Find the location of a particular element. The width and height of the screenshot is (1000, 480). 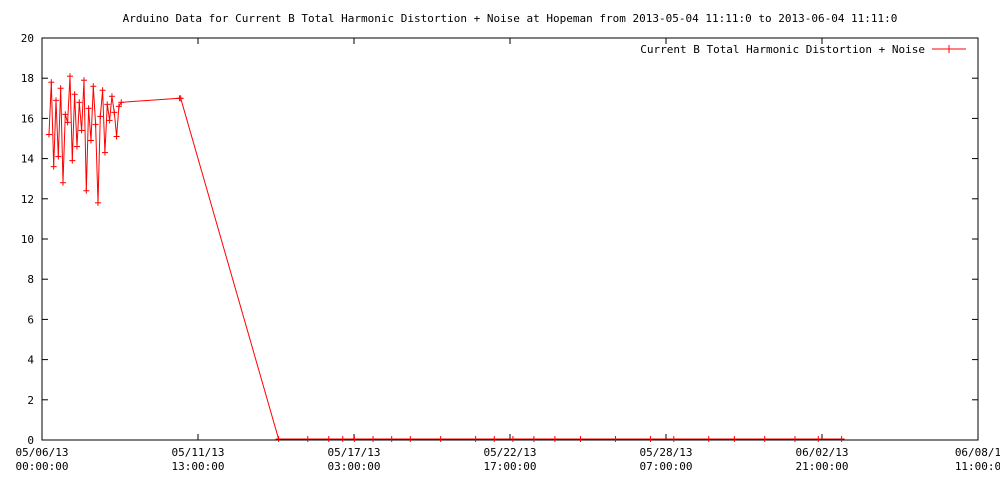

y-tick-label: 18 is located at coordinates (27, 78).